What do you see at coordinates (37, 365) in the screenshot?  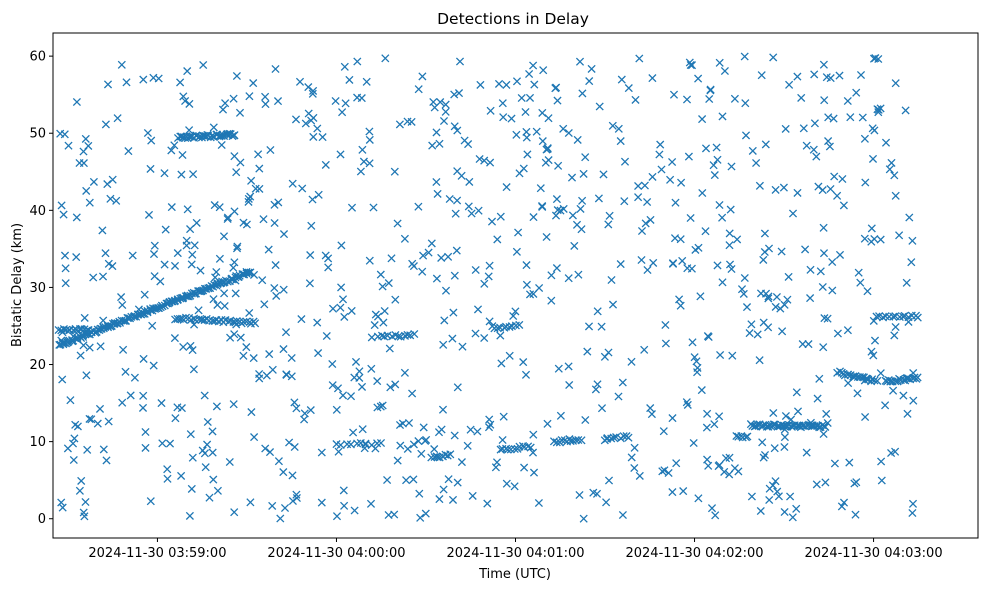 I see `y-tick-label: 20` at bounding box center [37, 365].